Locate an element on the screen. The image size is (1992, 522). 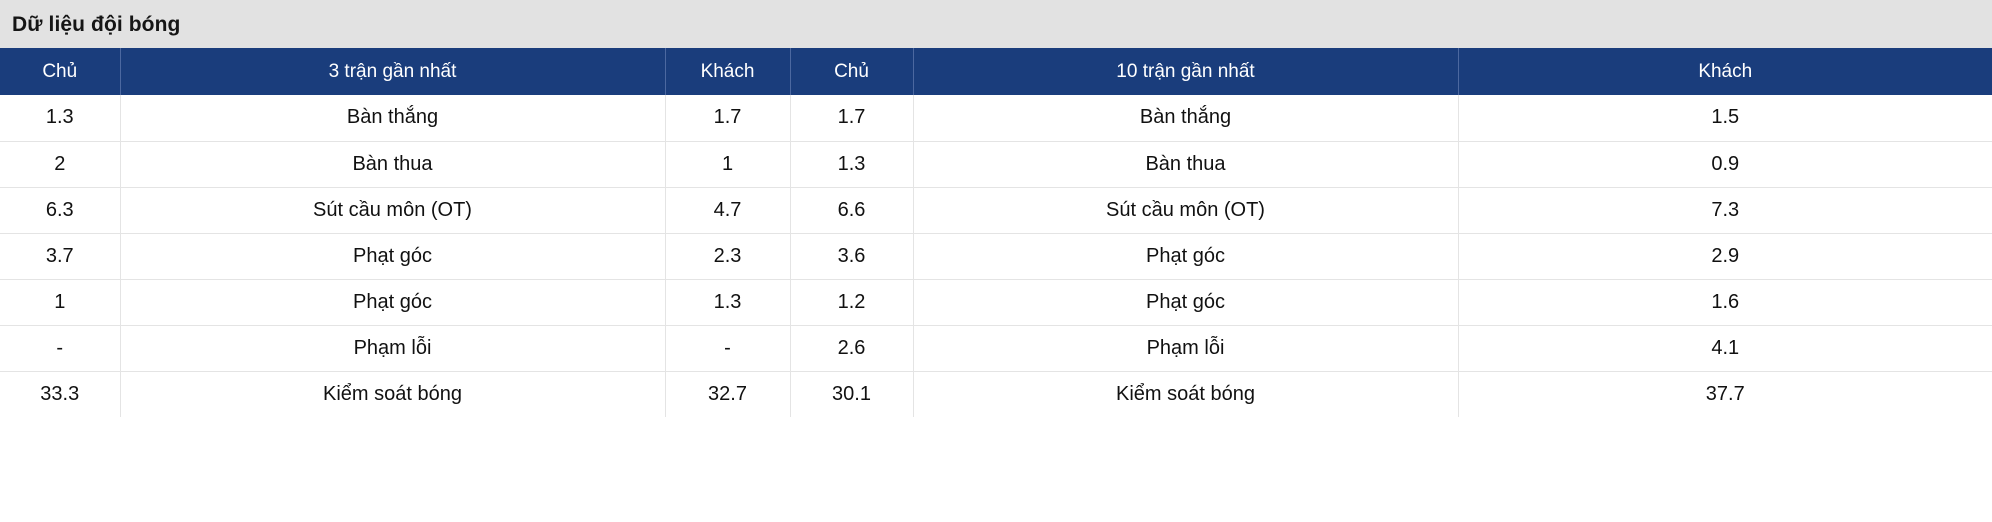
cell-label-last3: Kiểm soát bóng is located at coordinates (393, 394).